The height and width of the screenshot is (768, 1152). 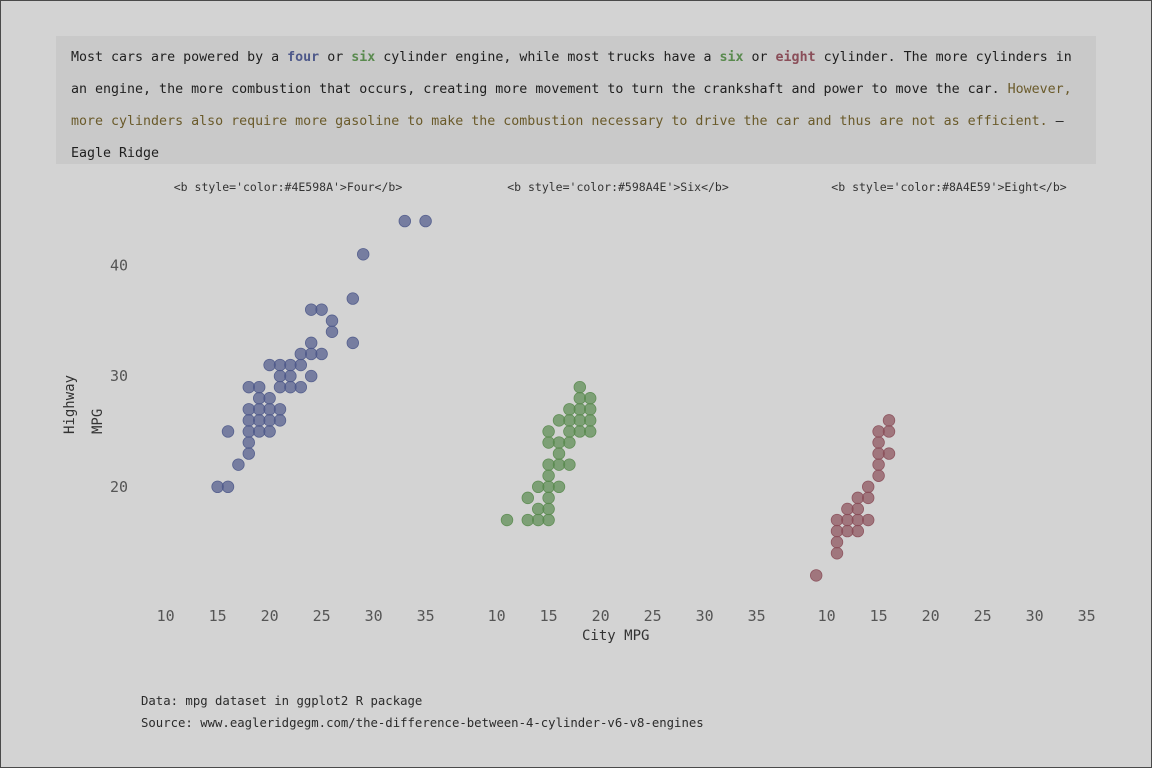 What do you see at coordinates (731, 57) in the screenshot?
I see `intro-six-2: six` at bounding box center [731, 57].